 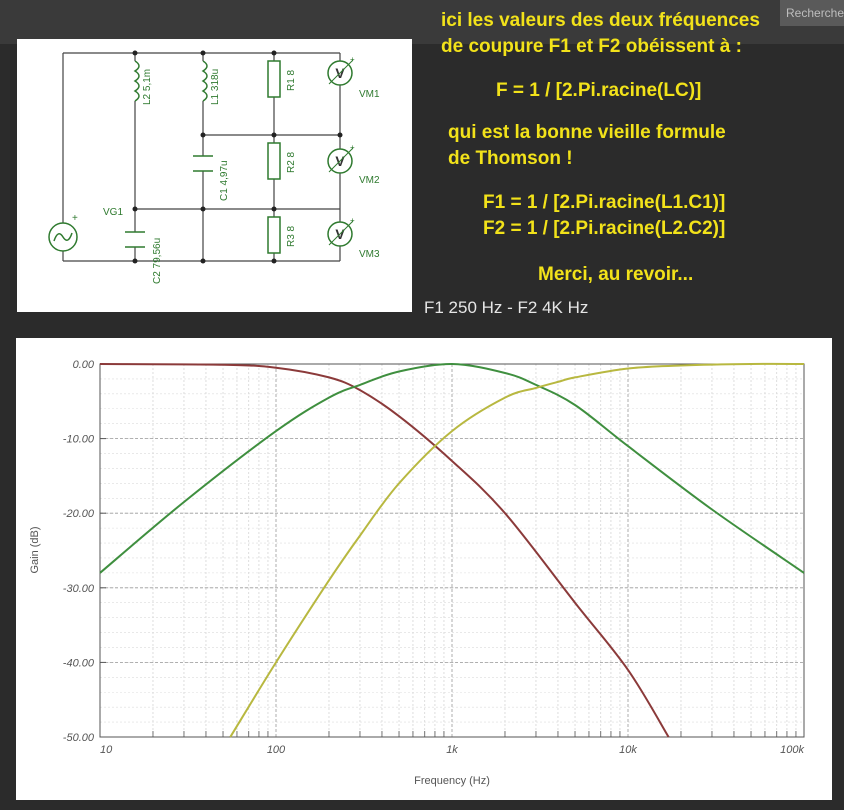 What do you see at coordinates (341, 158) in the screenshot?
I see `voltmeter-vm2-icon: V +` at bounding box center [341, 158].